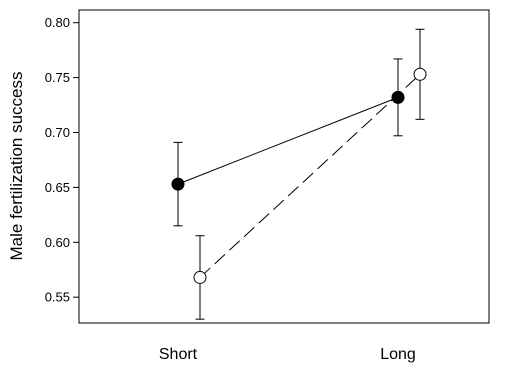 This screenshot has width=512, height=367. Describe the element at coordinates (57, 77) in the screenshot. I see `y-tick-label: 0.75` at that location.